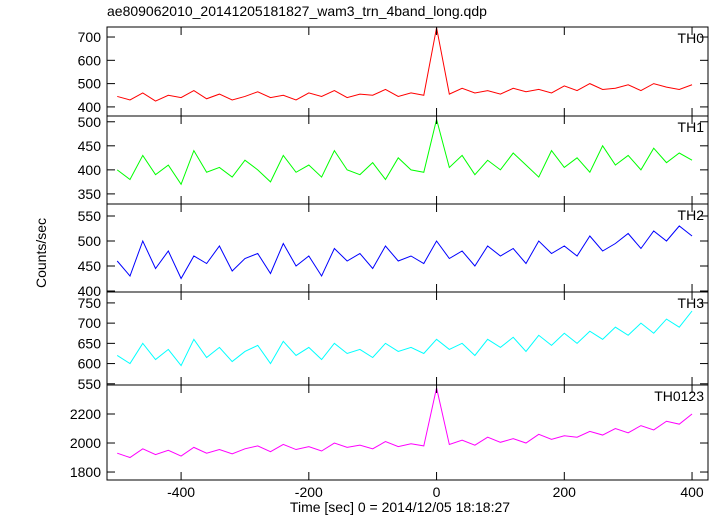  I want to click on x-tick-label: 400, so click(692, 492).